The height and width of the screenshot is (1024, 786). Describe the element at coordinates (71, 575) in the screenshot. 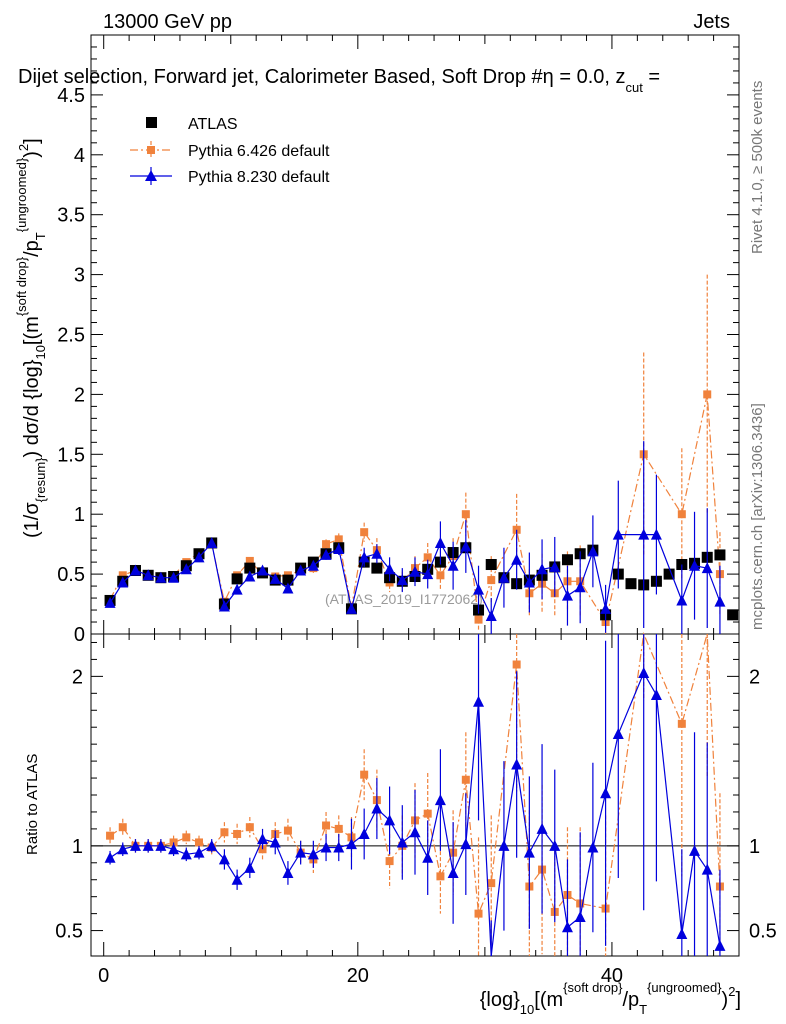

I see `main-y-tick-label: 0.5` at that location.